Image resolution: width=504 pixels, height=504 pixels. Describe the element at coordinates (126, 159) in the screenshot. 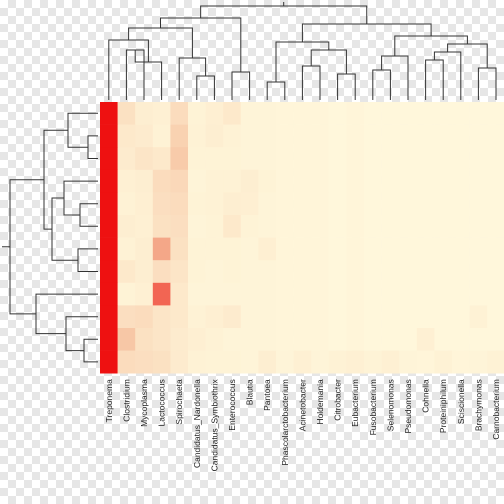

I see `heatmap-cell-S10-Clostridium` at that location.